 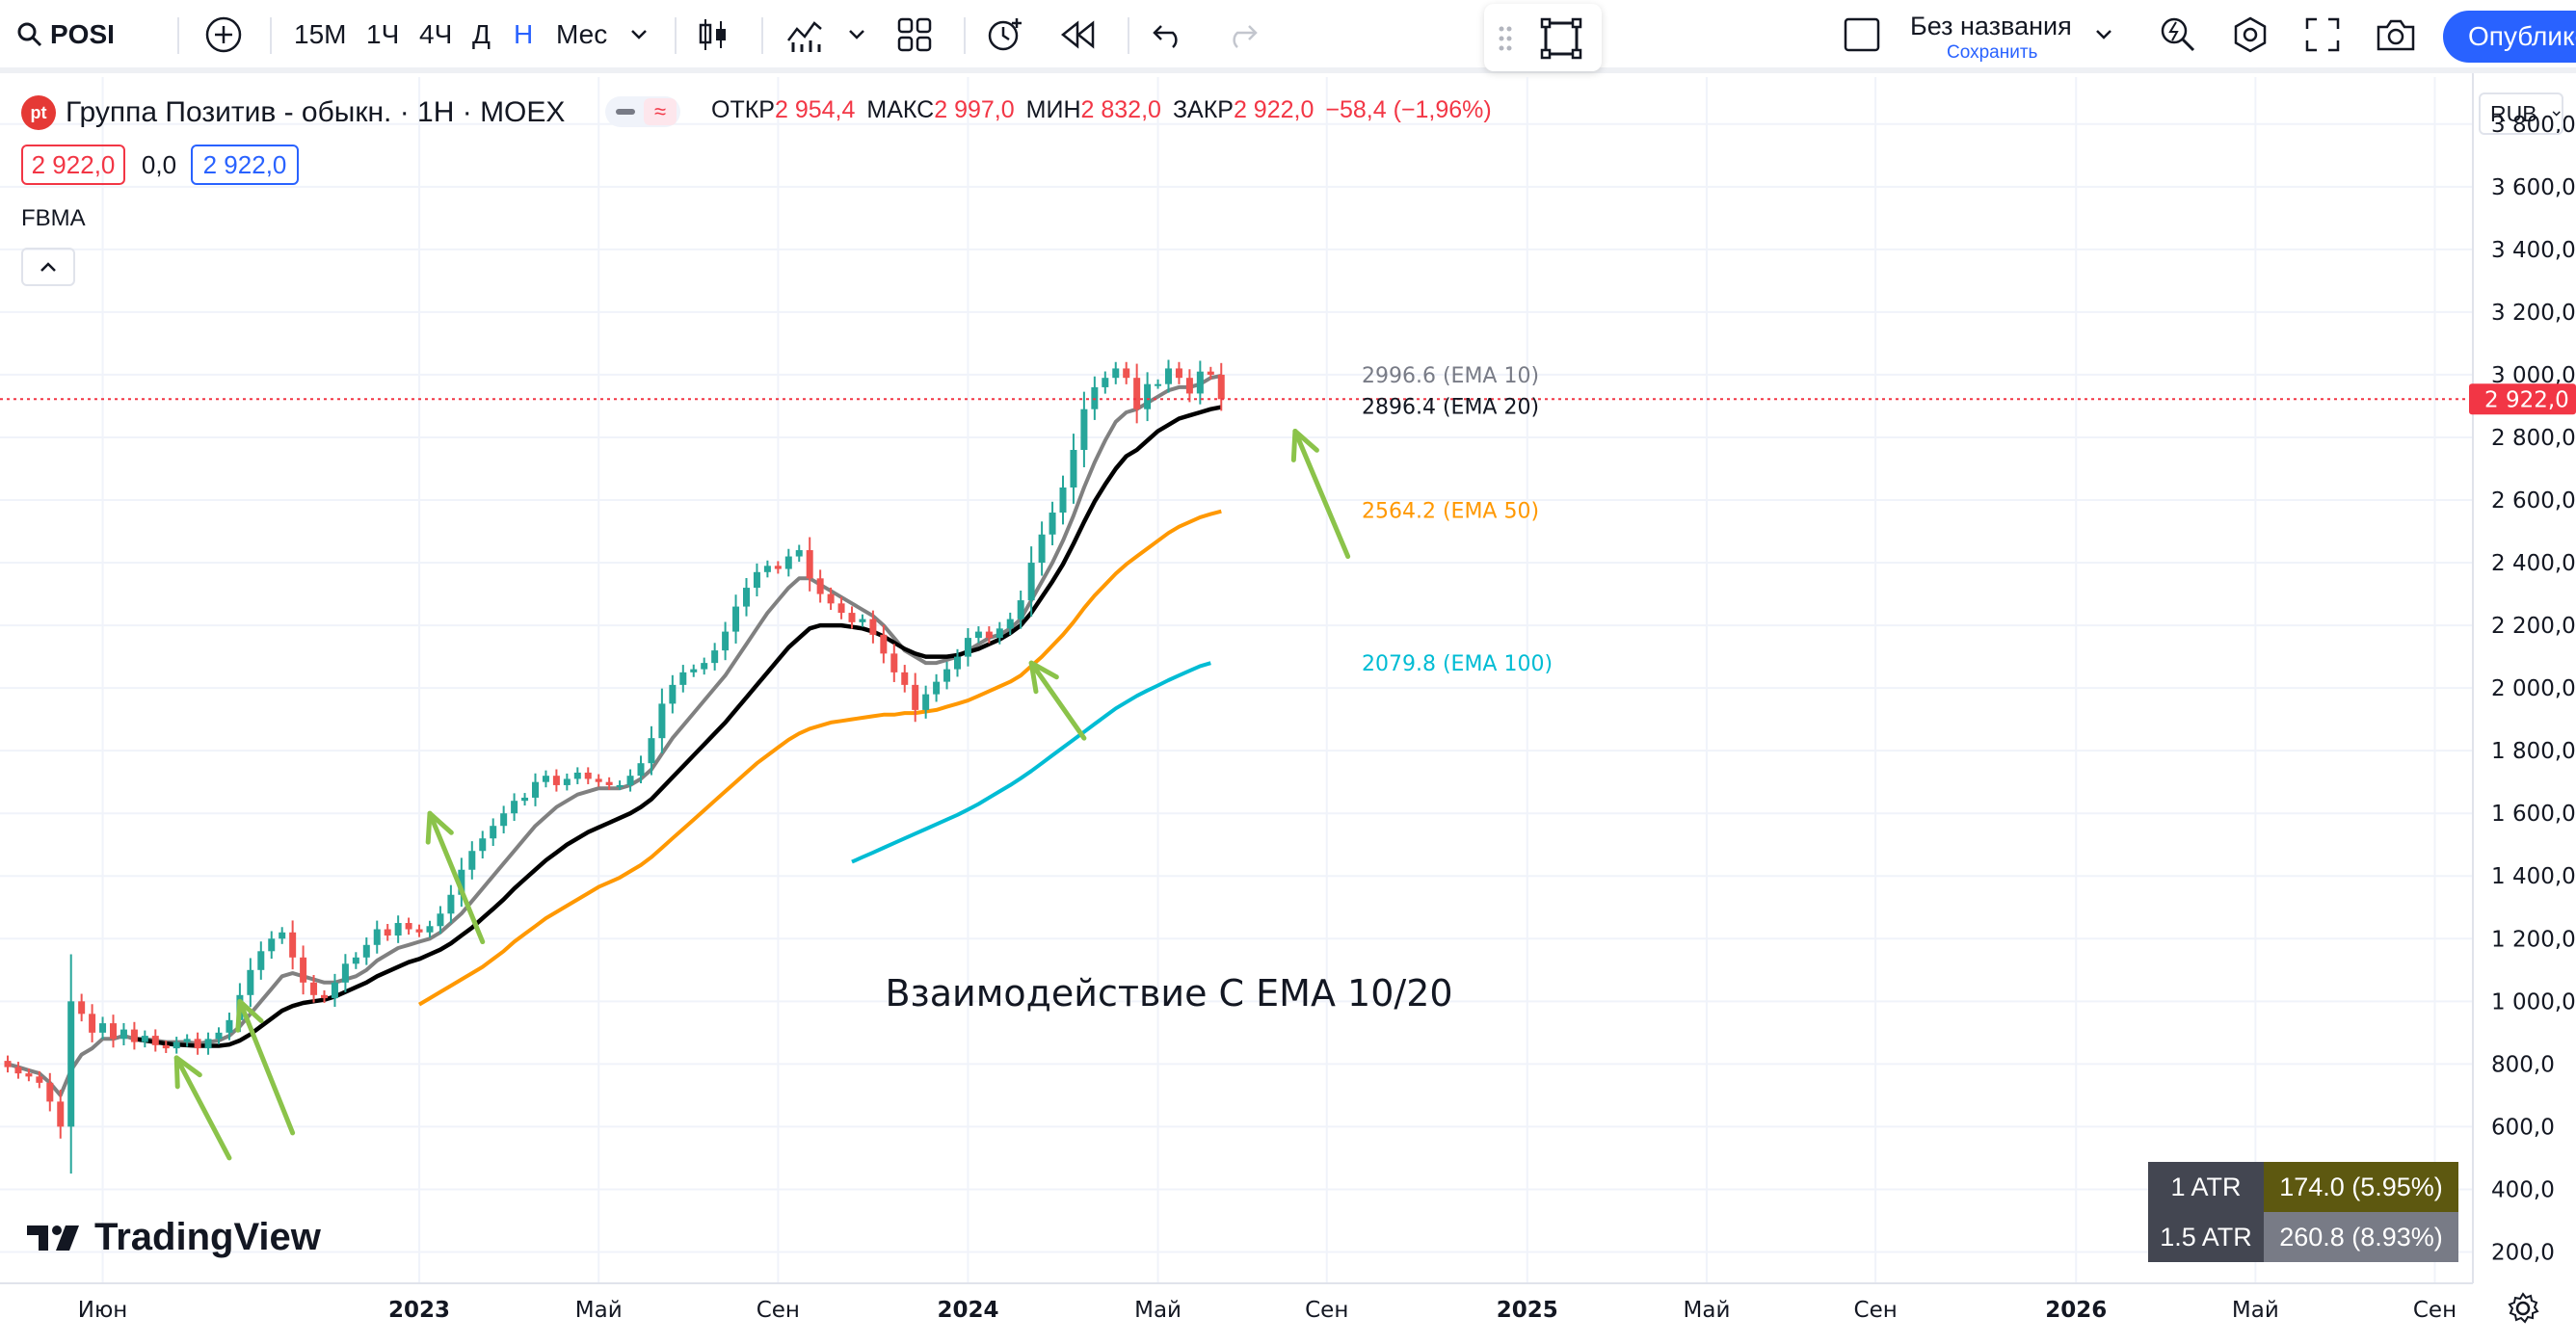 I want to click on select-area-icon, so click(x=1561, y=38).